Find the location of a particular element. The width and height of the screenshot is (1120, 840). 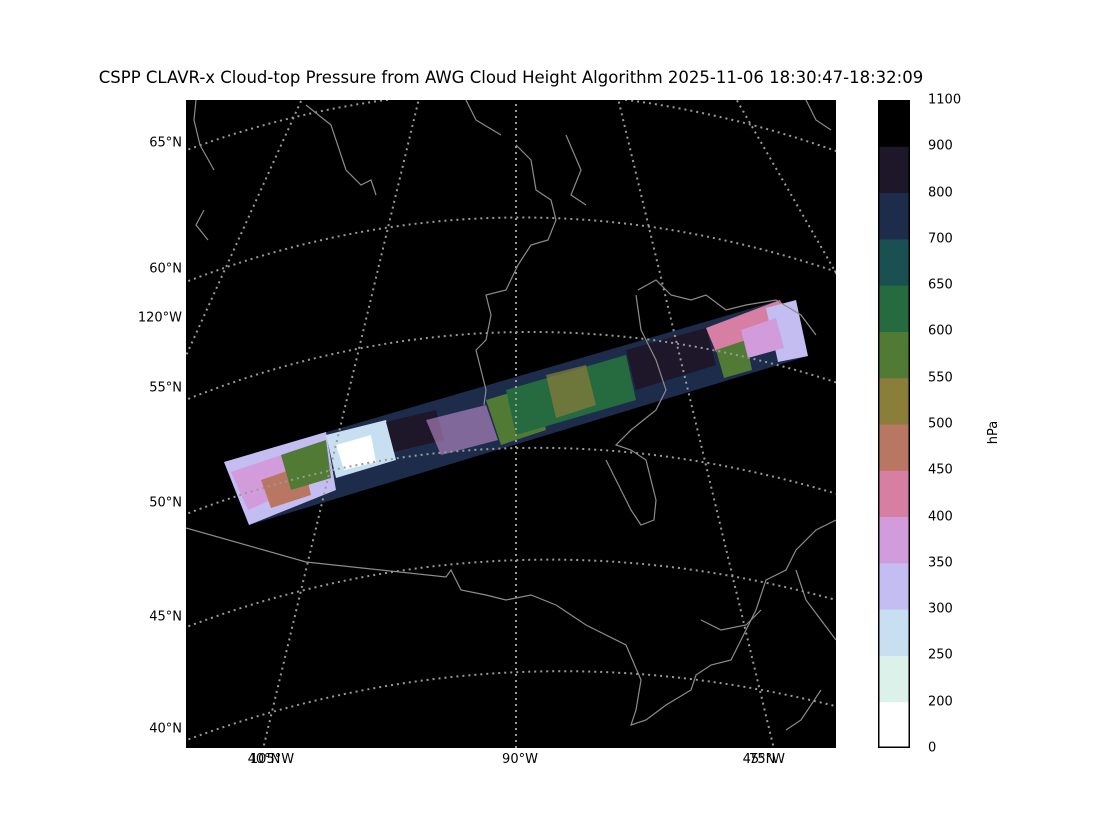

lat-label-40: 40°N is located at coordinates (165, 729).